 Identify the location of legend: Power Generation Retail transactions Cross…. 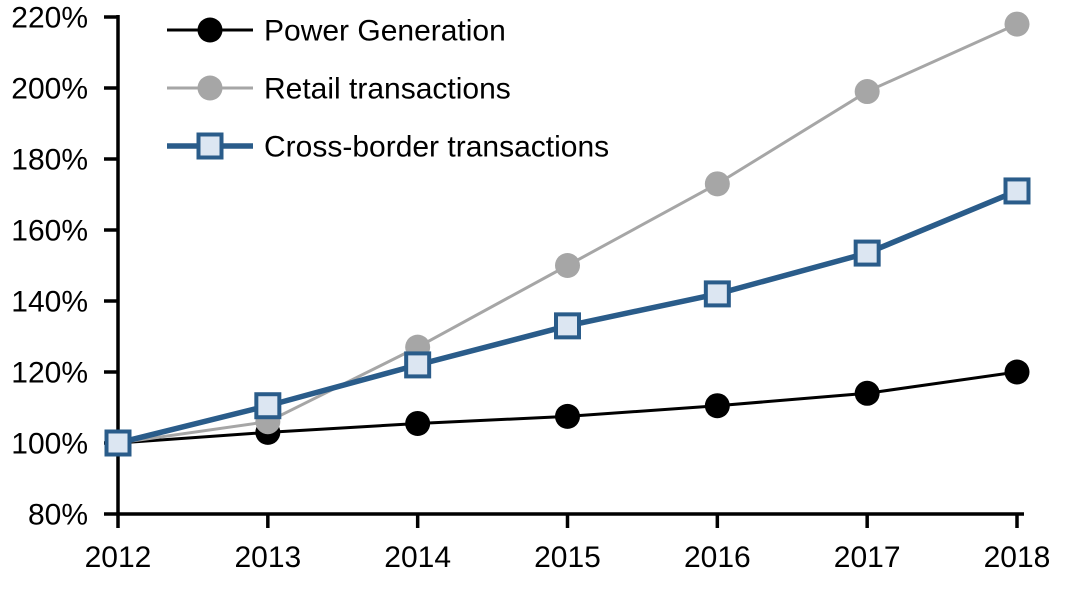
(388, 89).